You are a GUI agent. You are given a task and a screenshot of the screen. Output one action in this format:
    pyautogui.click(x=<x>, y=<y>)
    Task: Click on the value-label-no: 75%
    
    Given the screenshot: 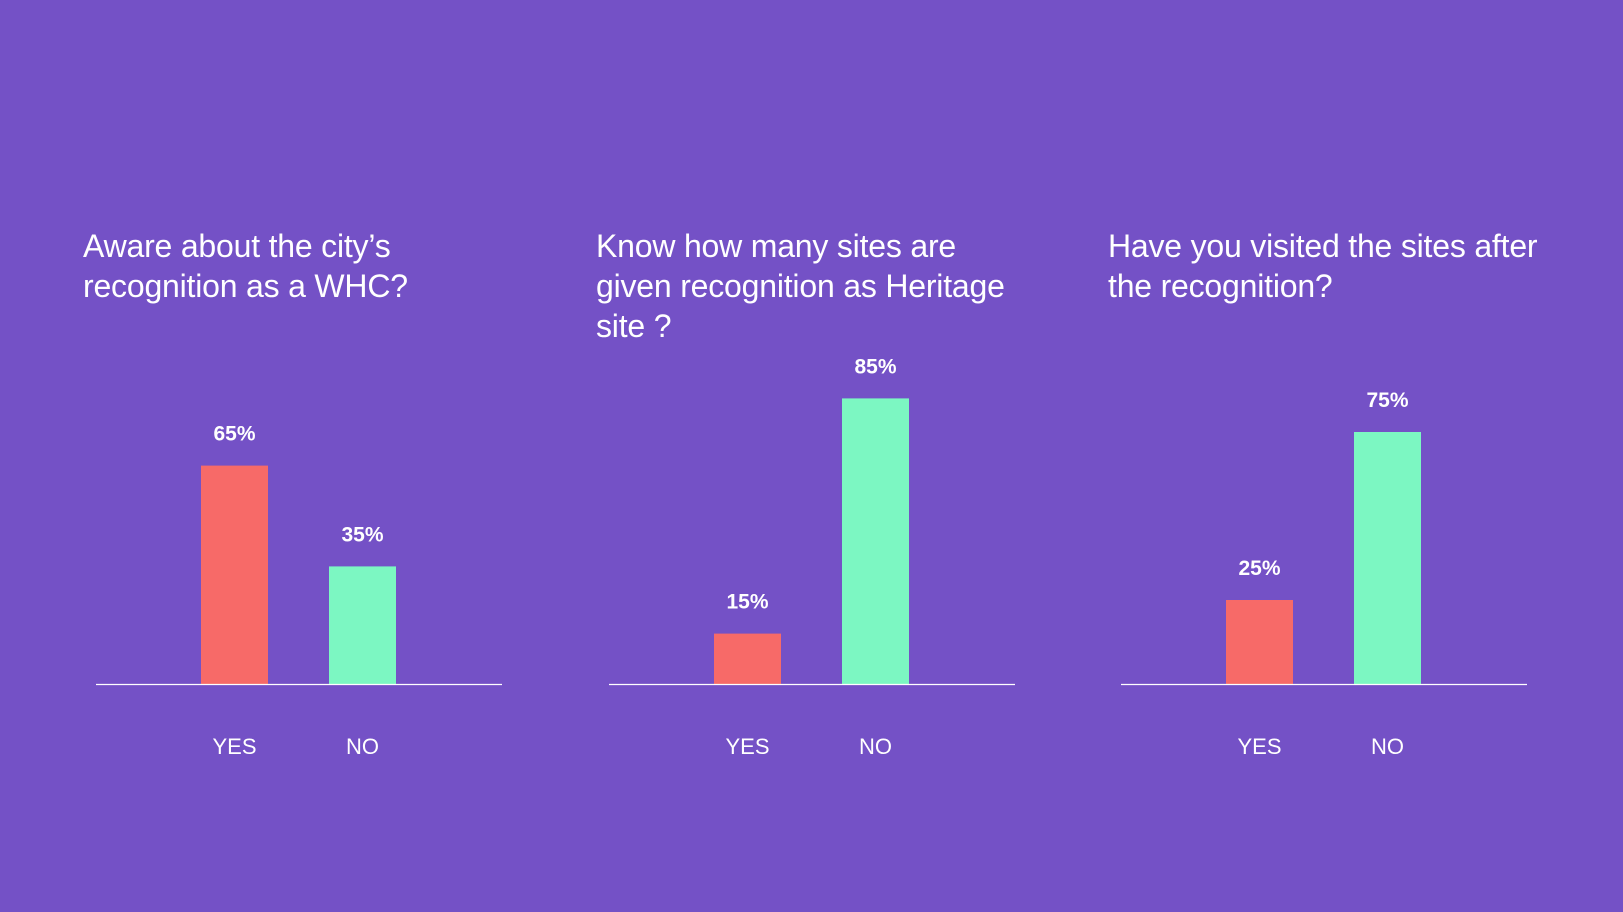 What is the action you would take?
    pyautogui.click(x=1387, y=400)
    